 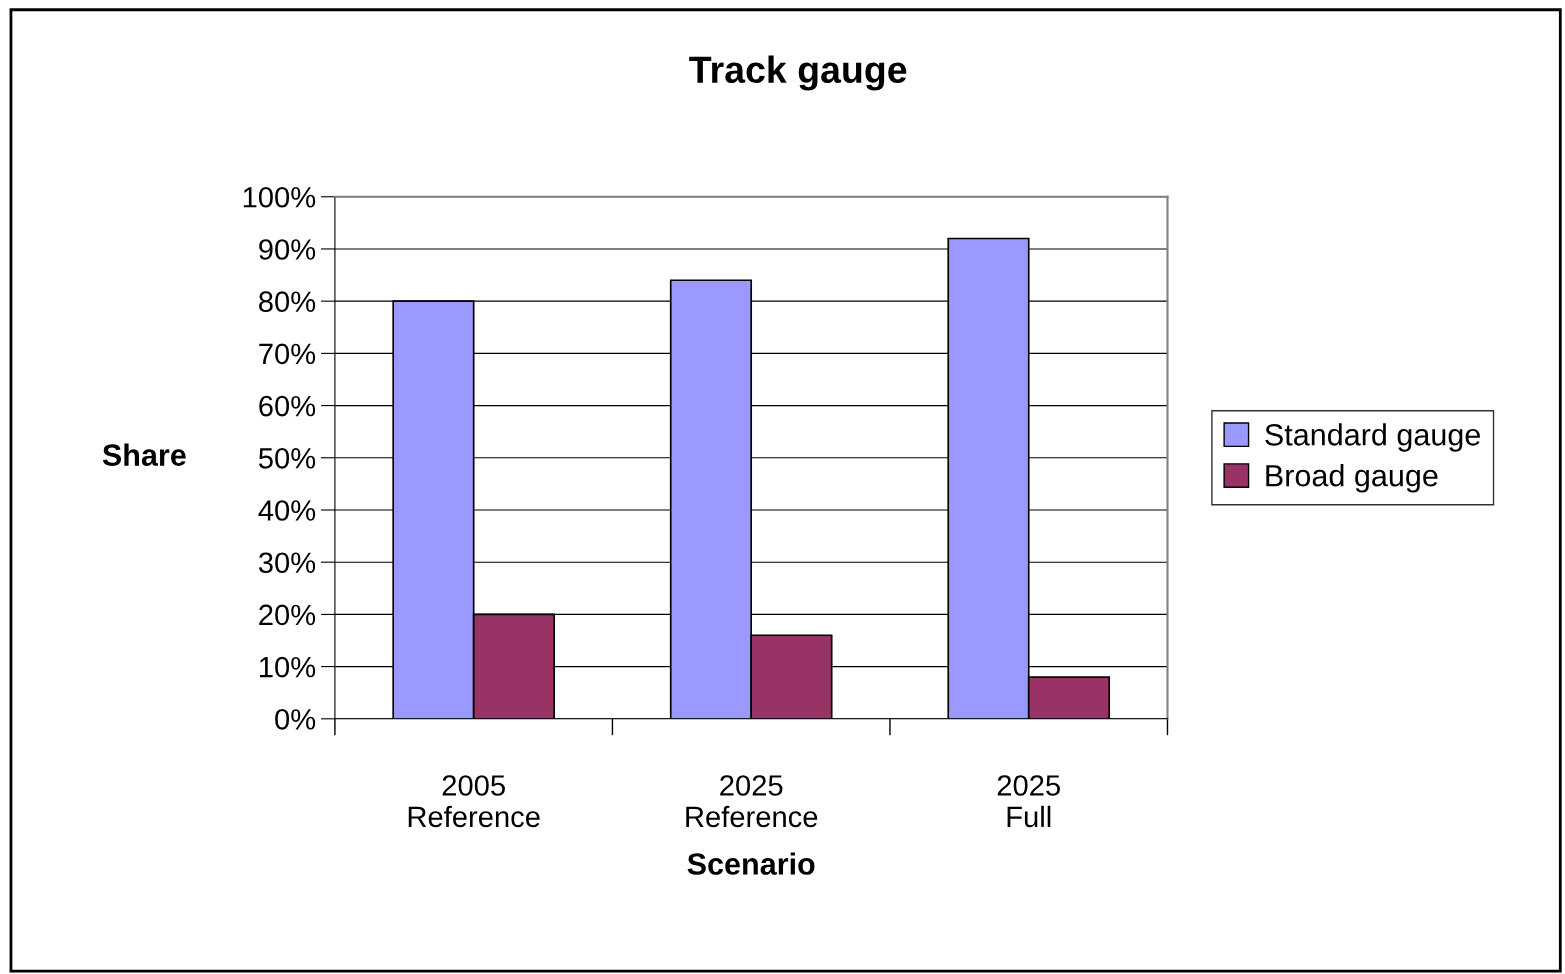 What do you see at coordinates (287, 354) in the screenshot?
I see `y-tick-label: 70%` at bounding box center [287, 354].